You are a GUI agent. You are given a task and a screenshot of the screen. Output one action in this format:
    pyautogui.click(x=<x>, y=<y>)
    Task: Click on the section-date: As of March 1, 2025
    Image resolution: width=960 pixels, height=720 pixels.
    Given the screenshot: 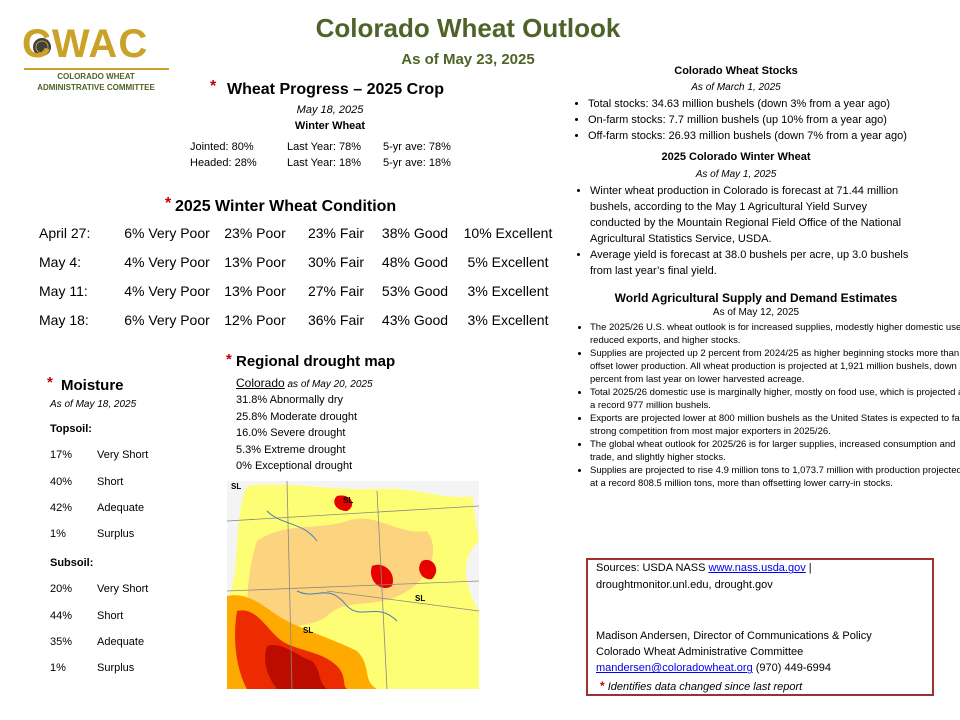 What is the action you would take?
    pyautogui.click(x=736, y=87)
    